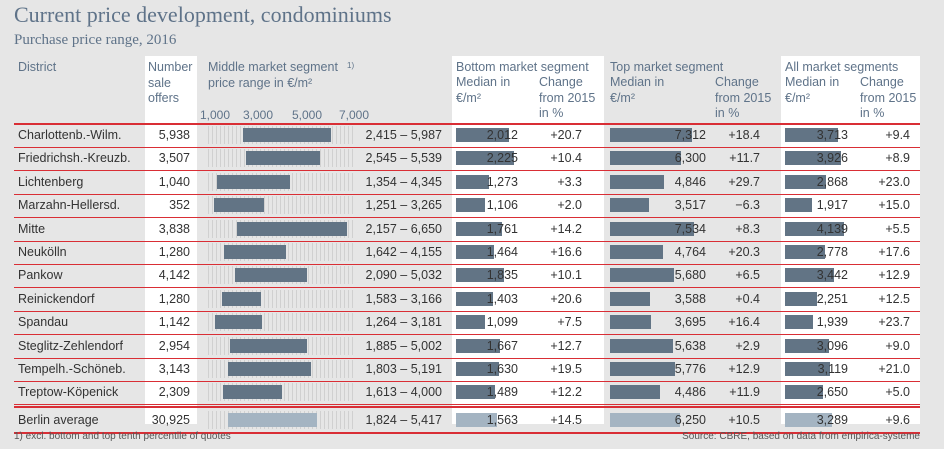 Image resolution: width=944 pixels, height=449 pixels. Describe the element at coordinates (69, 205) in the screenshot. I see `district-name: Marzahn-Hellersd.` at that location.